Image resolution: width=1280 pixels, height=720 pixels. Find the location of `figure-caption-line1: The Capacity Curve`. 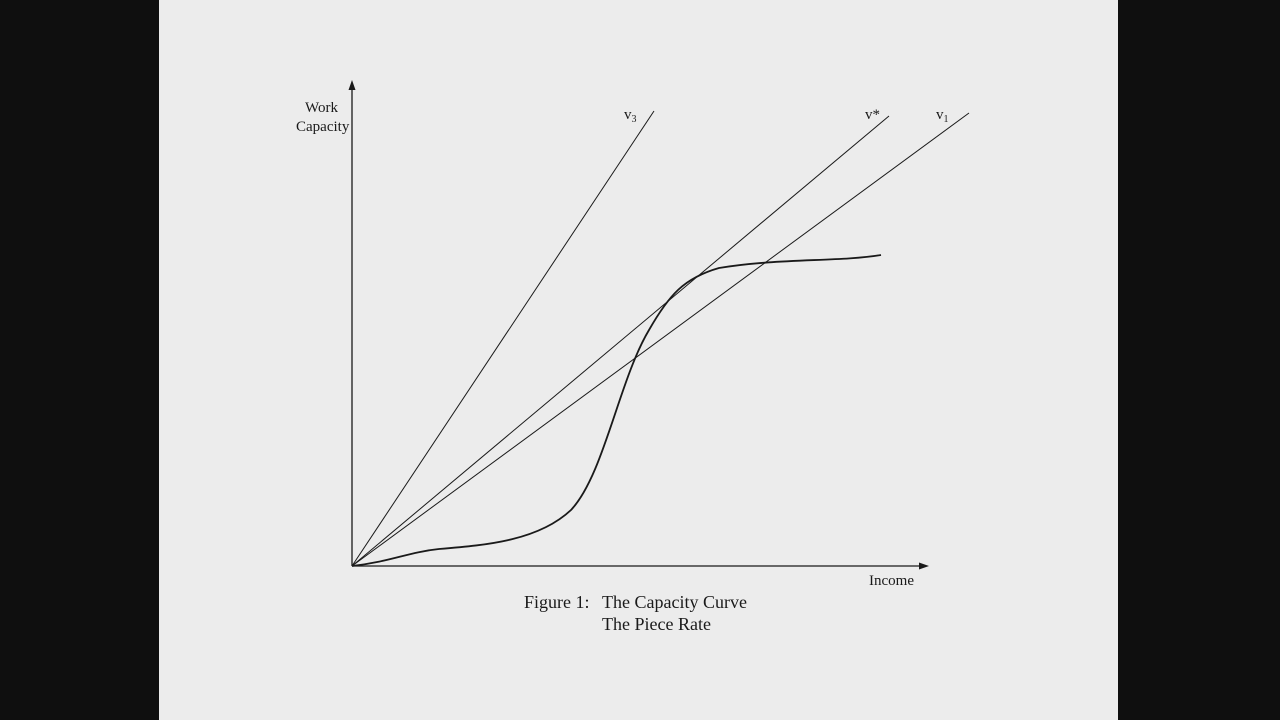

figure-caption-line1: The Capacity Curve is located at coordinates (674, 602).